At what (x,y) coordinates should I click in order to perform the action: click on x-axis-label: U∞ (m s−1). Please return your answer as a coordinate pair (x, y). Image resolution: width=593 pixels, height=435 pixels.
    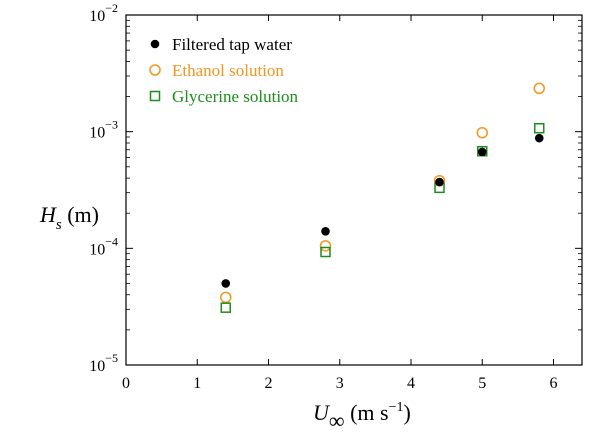
    Looking at the image, I should click on (362, 416).